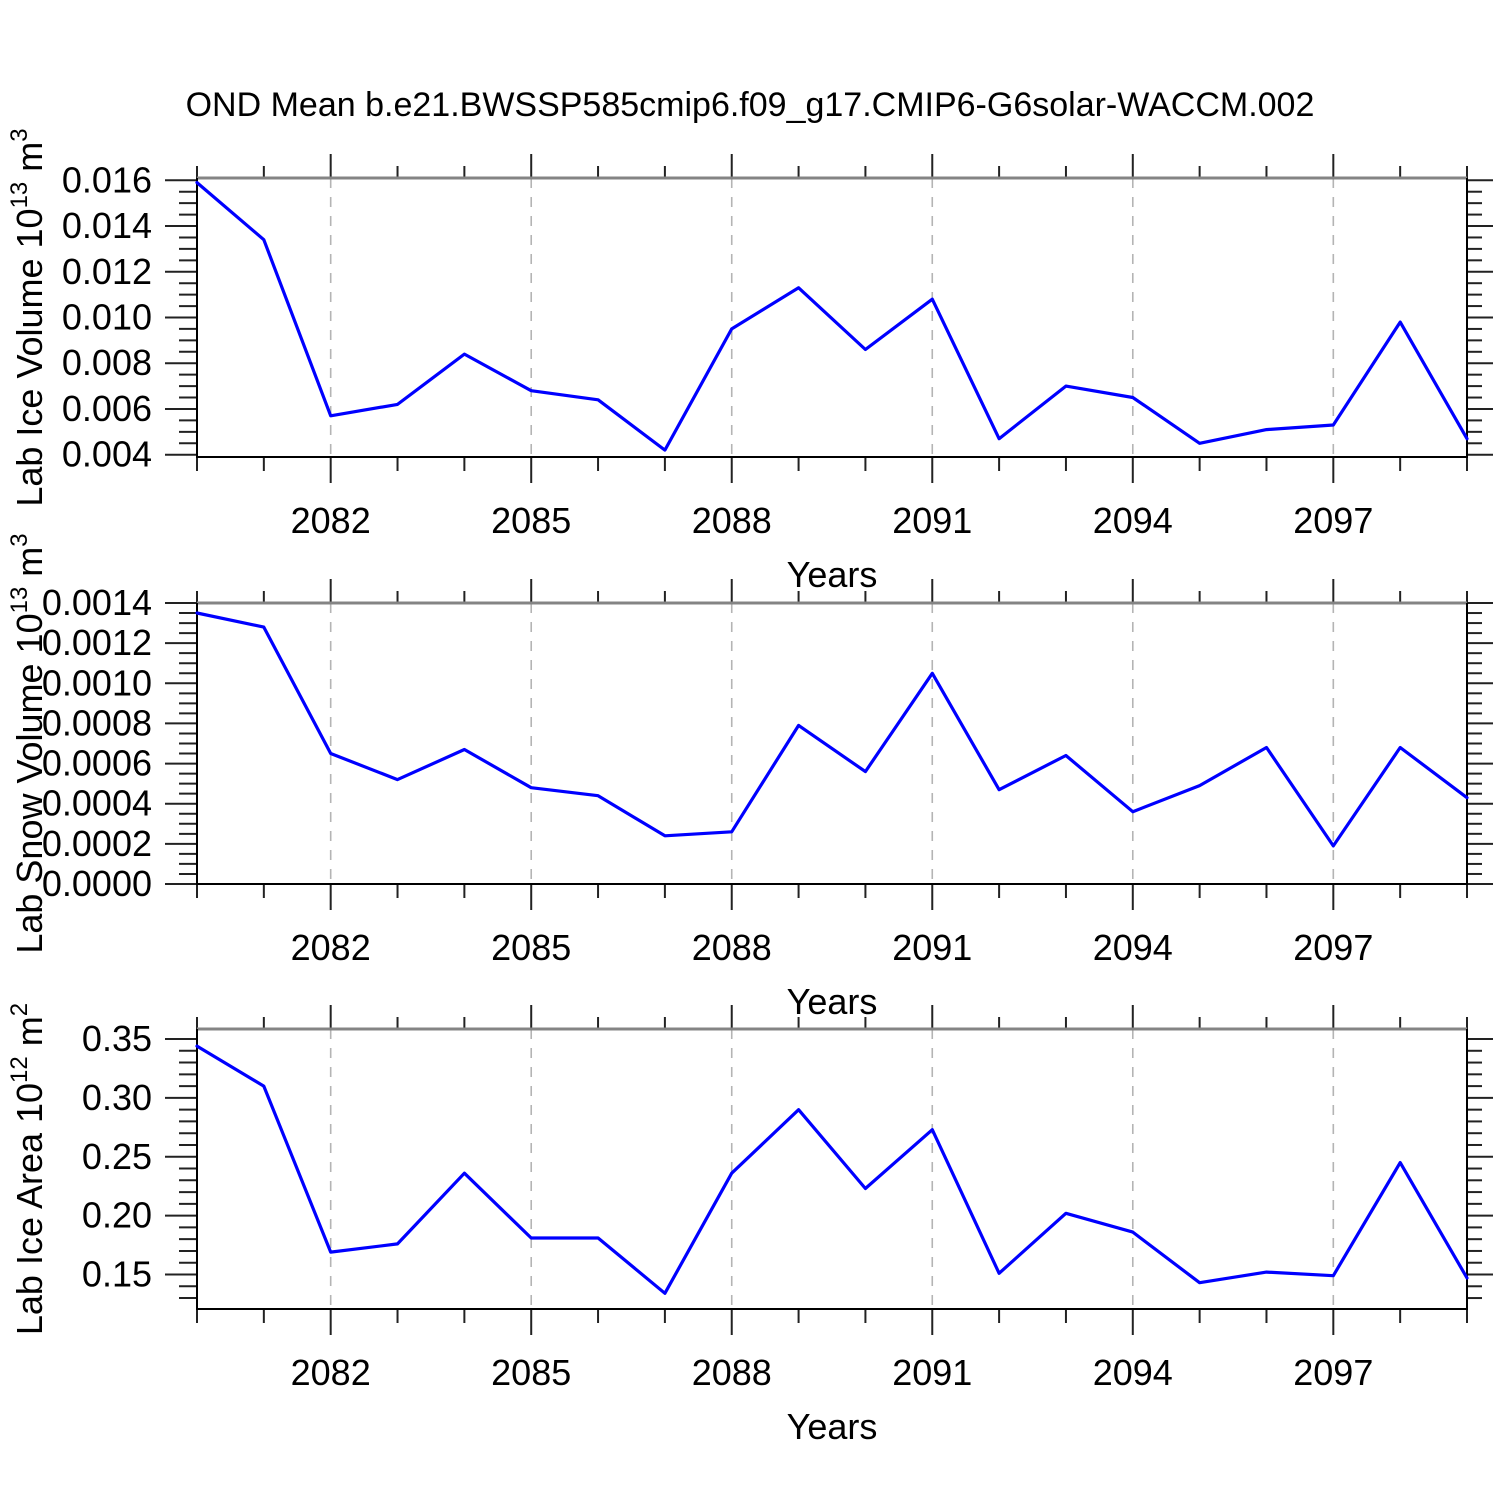  I want to click on y-tick-label: 0.35, so click(117, 1038).